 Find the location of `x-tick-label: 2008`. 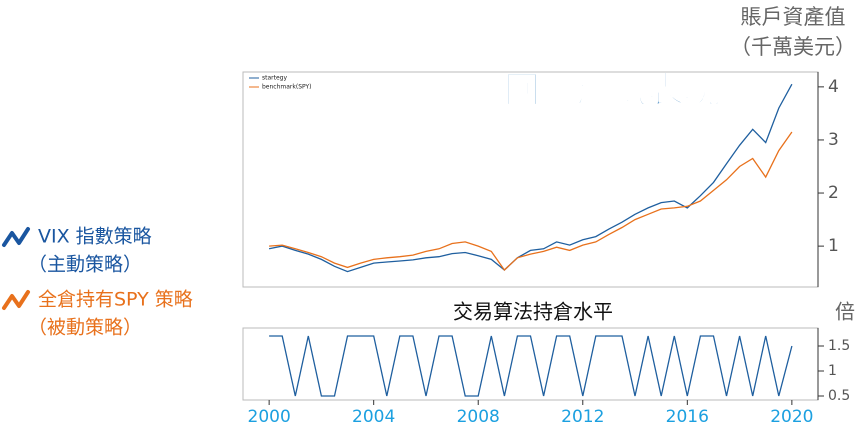

x-tick-label: 2008 is located at coordinates (478, 417).